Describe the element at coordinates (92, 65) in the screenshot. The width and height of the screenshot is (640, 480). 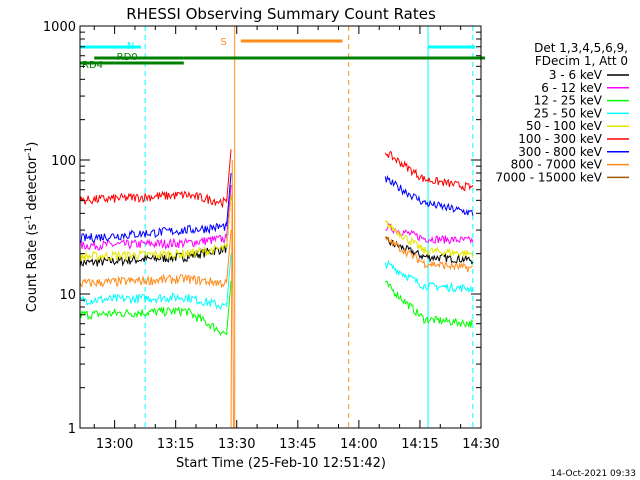
I see `flag-label-rd4: RD4` at that location.